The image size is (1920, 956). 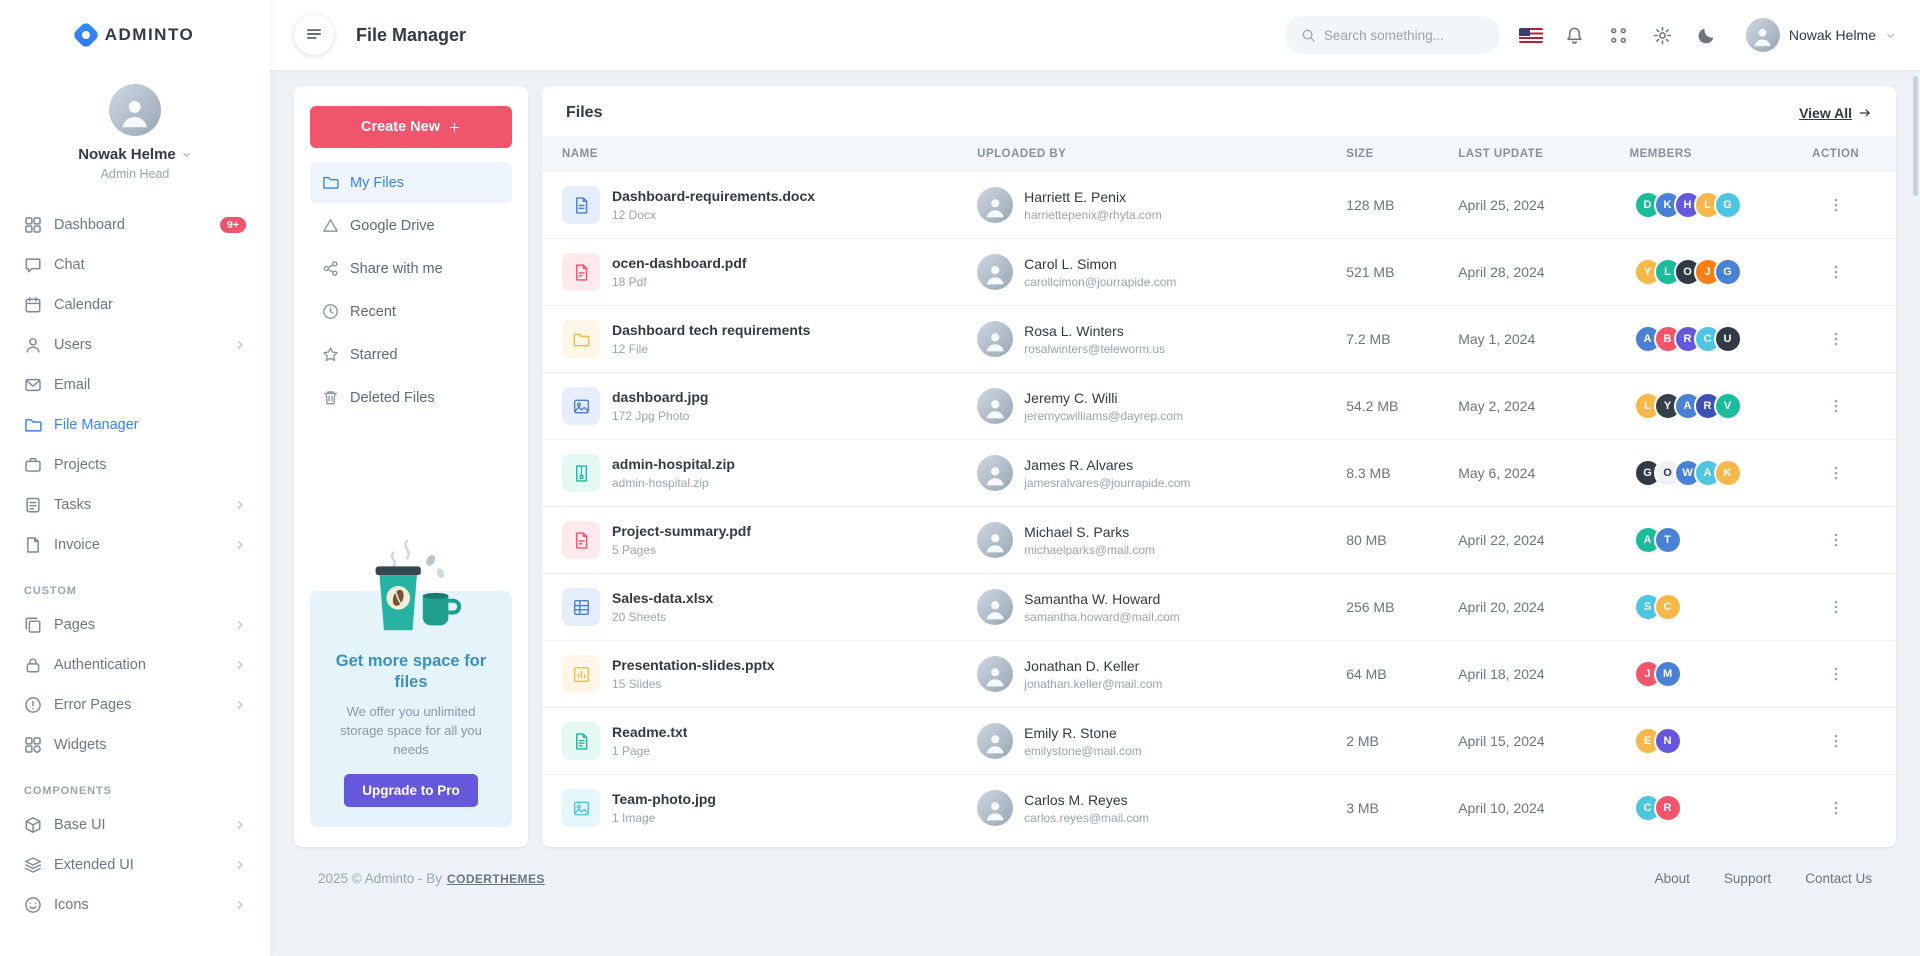 I want to click on member-avatar: K, so click(x=1727, y=473).